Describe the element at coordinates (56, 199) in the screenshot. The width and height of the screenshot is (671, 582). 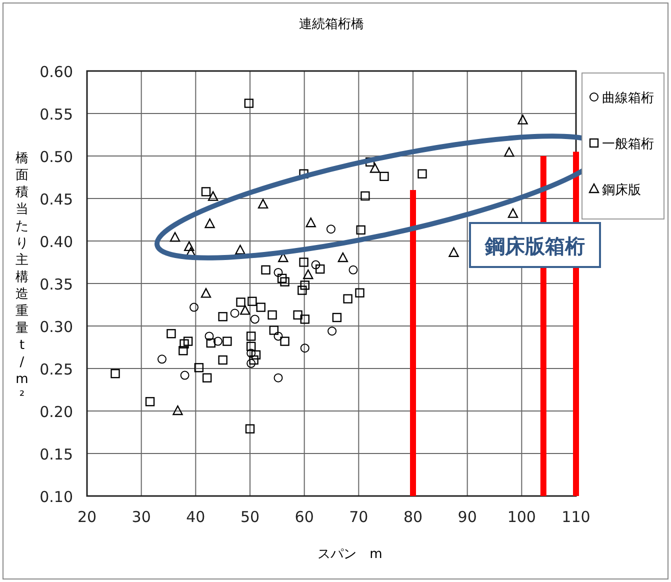
I see `y-tick-label: 0.45` at that location.